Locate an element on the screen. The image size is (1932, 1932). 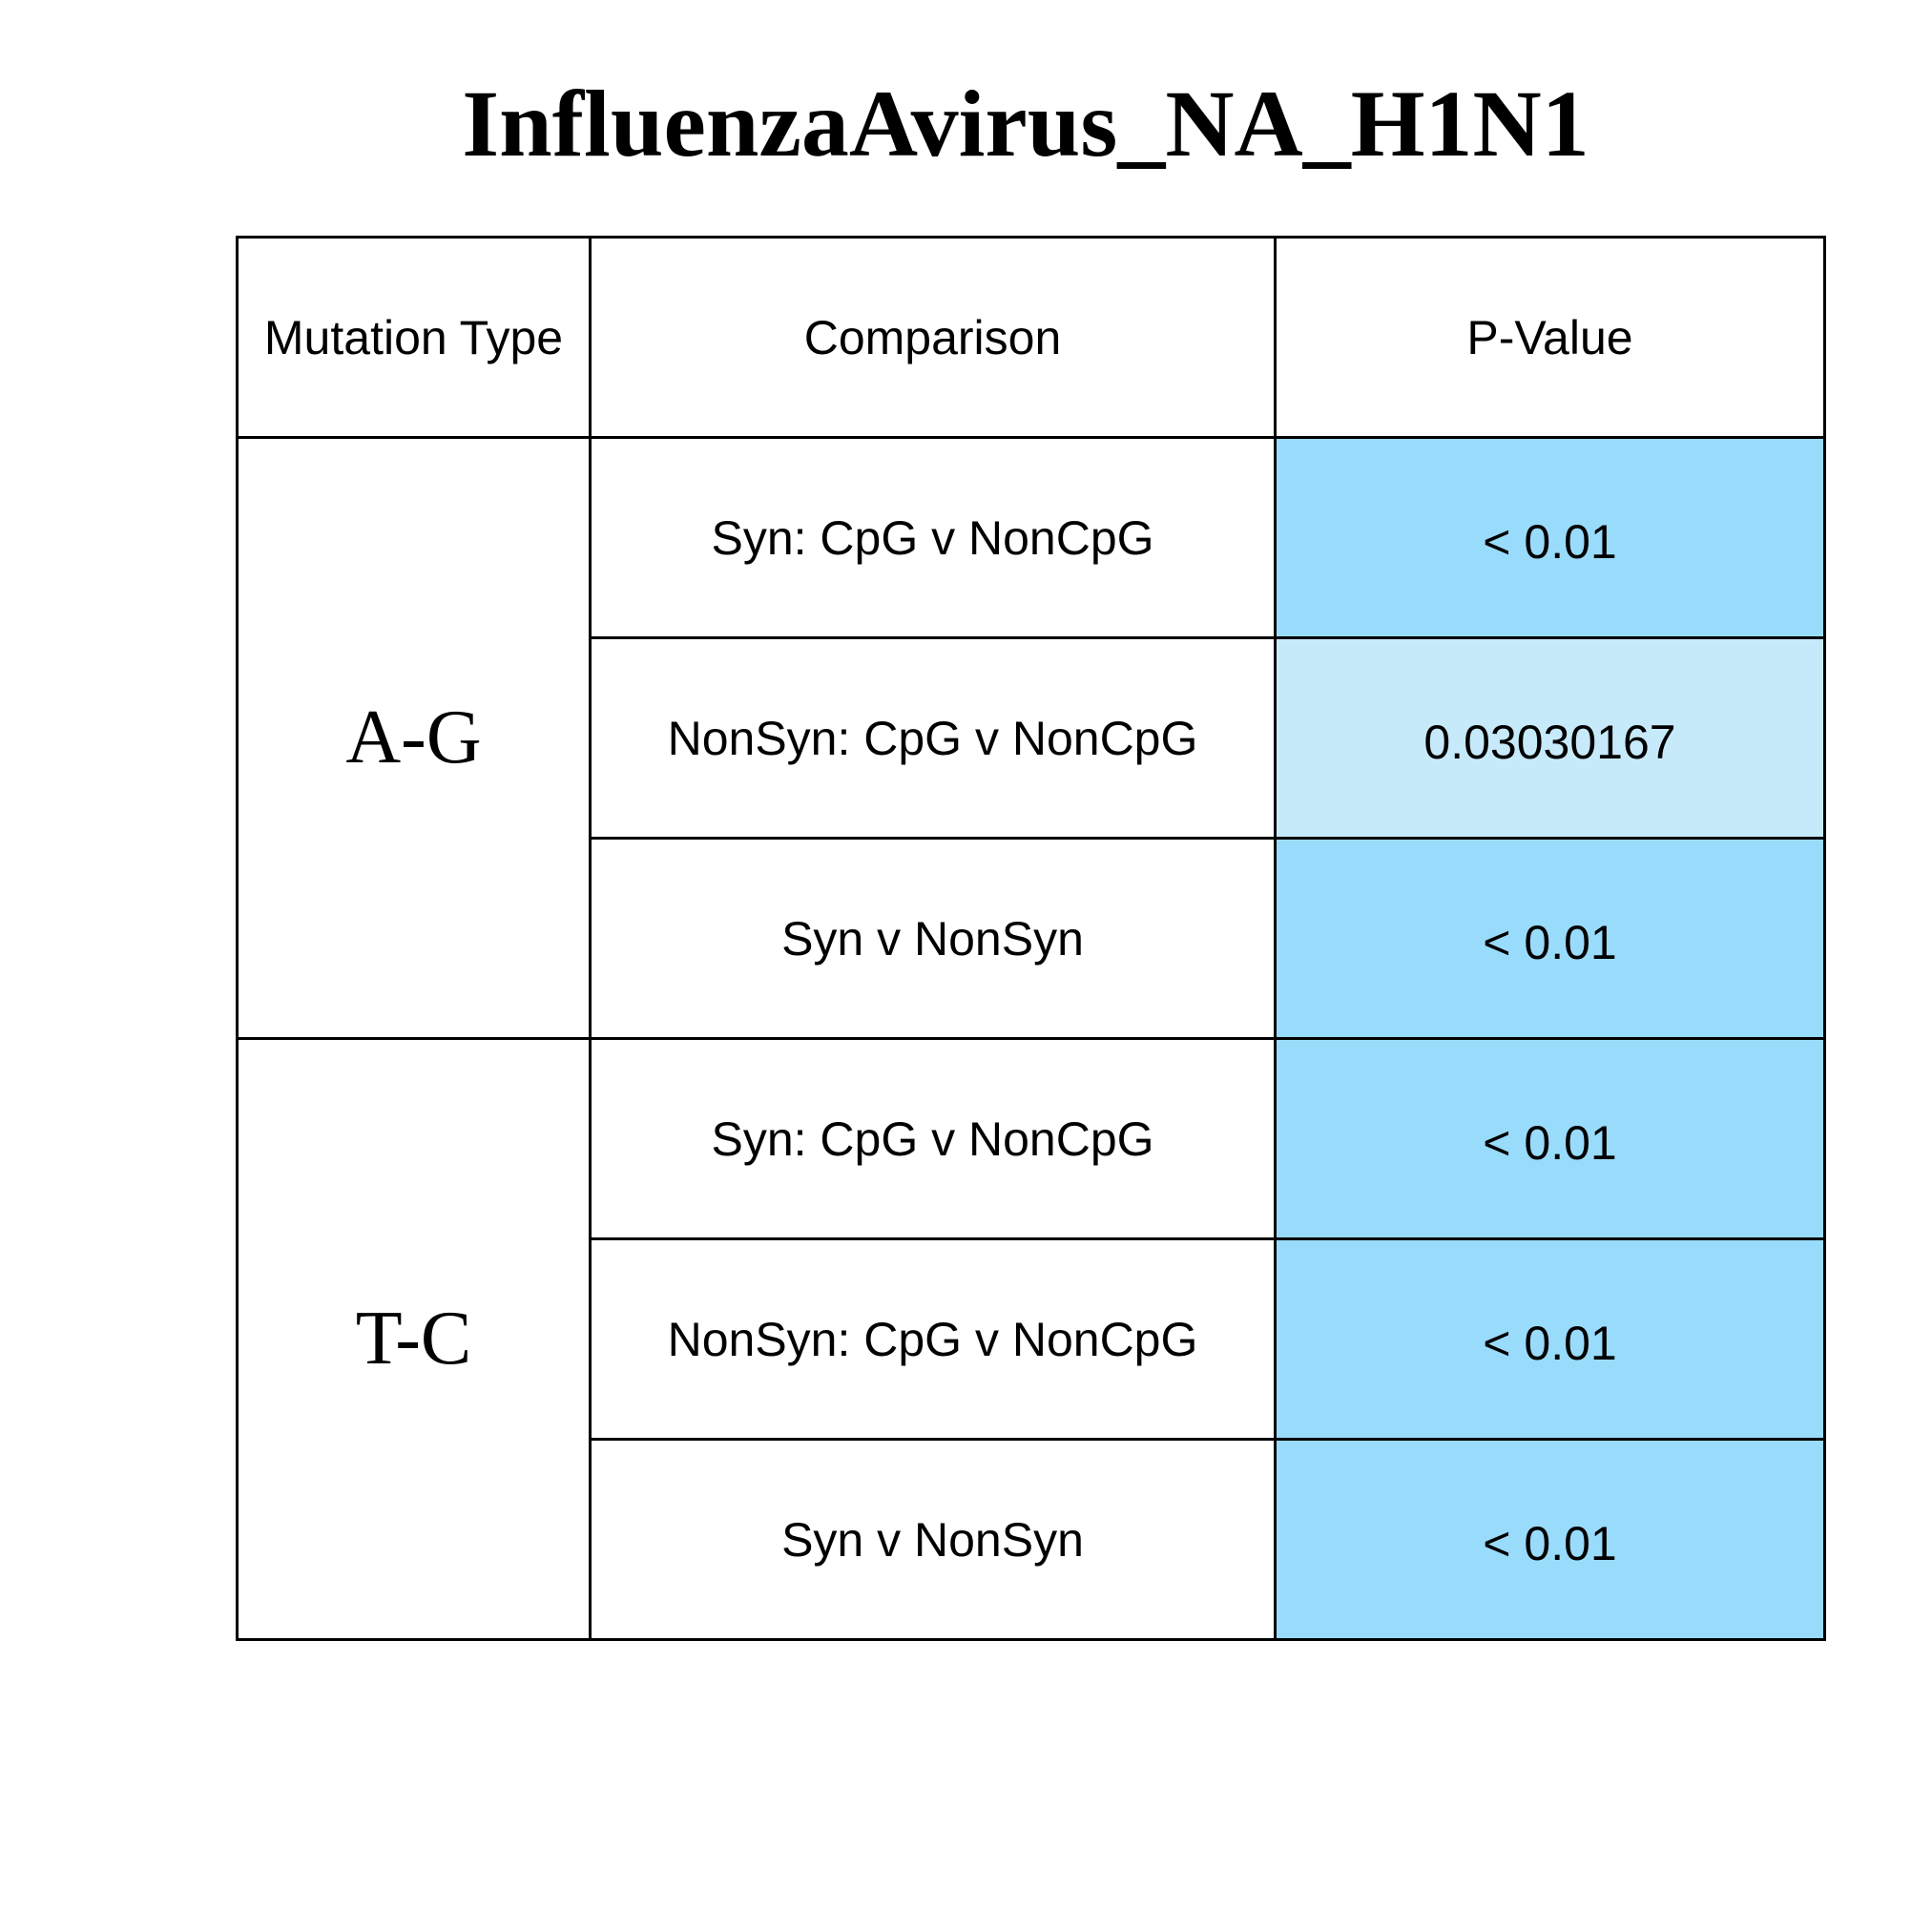
p-value-cell: 0.03030167 is located at coordinates (1550, 738).